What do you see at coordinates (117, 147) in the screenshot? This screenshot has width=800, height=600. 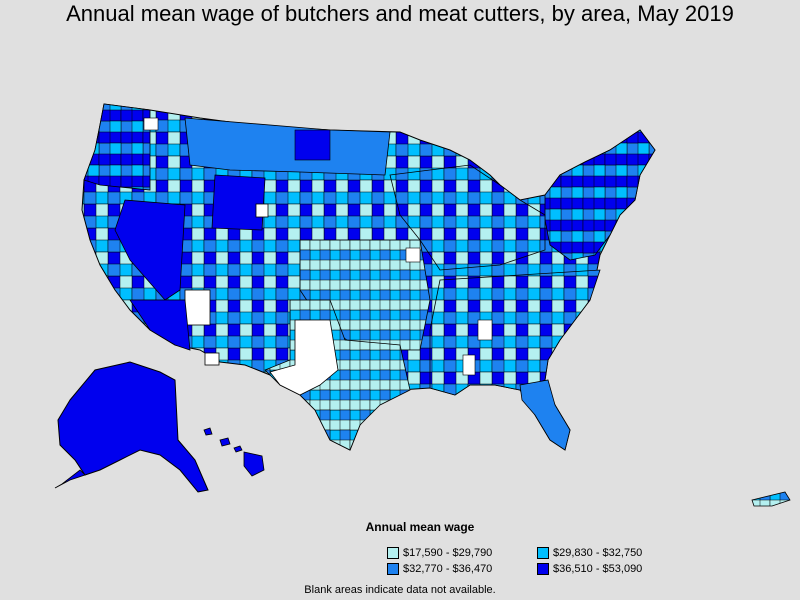 I see `pacific-northwest-region` at bounding box center [117, 147].